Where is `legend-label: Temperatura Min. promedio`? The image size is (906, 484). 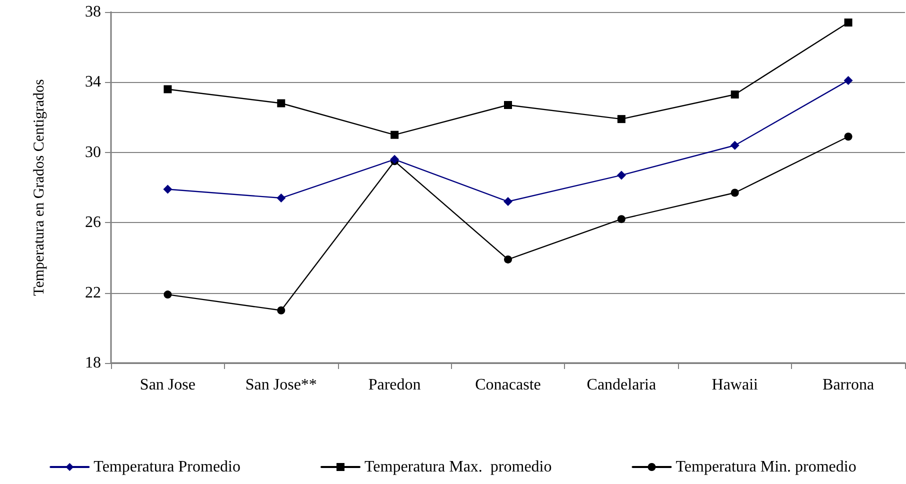 legend-label: Temperatura Min. promedio is located at coordinates (766, 467).